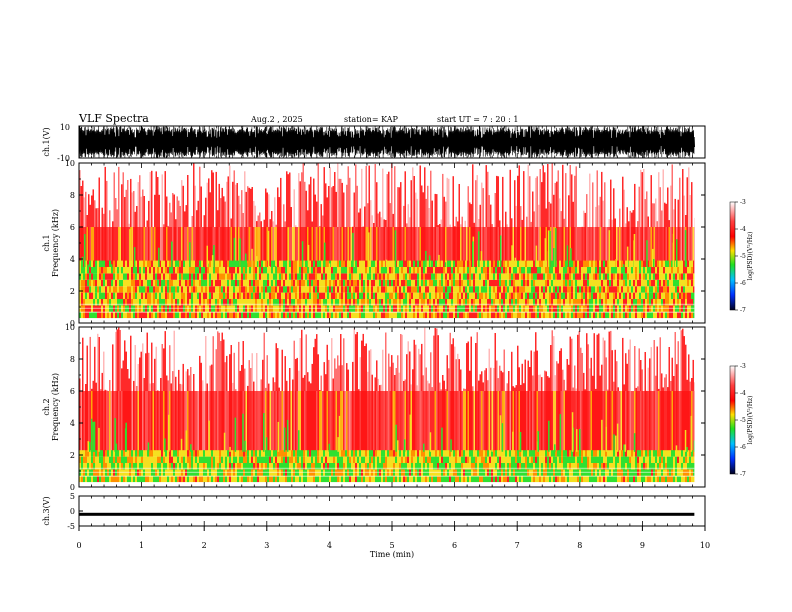 The width and height of the screenshot is (792, 612). What do you see at coordinates (743, 366) in the screenshot?
I see `ch2-colorbar-tick--3: -3` at bounding box center [743, 366].